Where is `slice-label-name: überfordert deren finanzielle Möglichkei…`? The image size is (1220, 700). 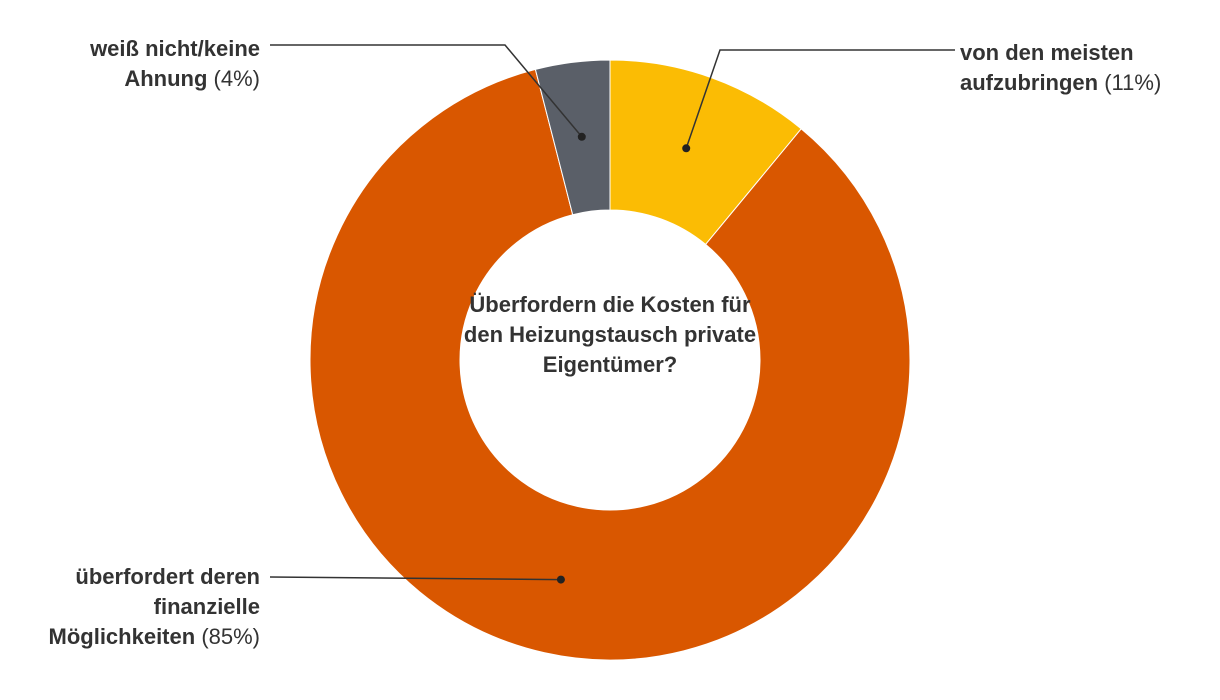 slice-label-name: überfordert deren finanzielle Möglichkei… is located at coordinates (154, 606).